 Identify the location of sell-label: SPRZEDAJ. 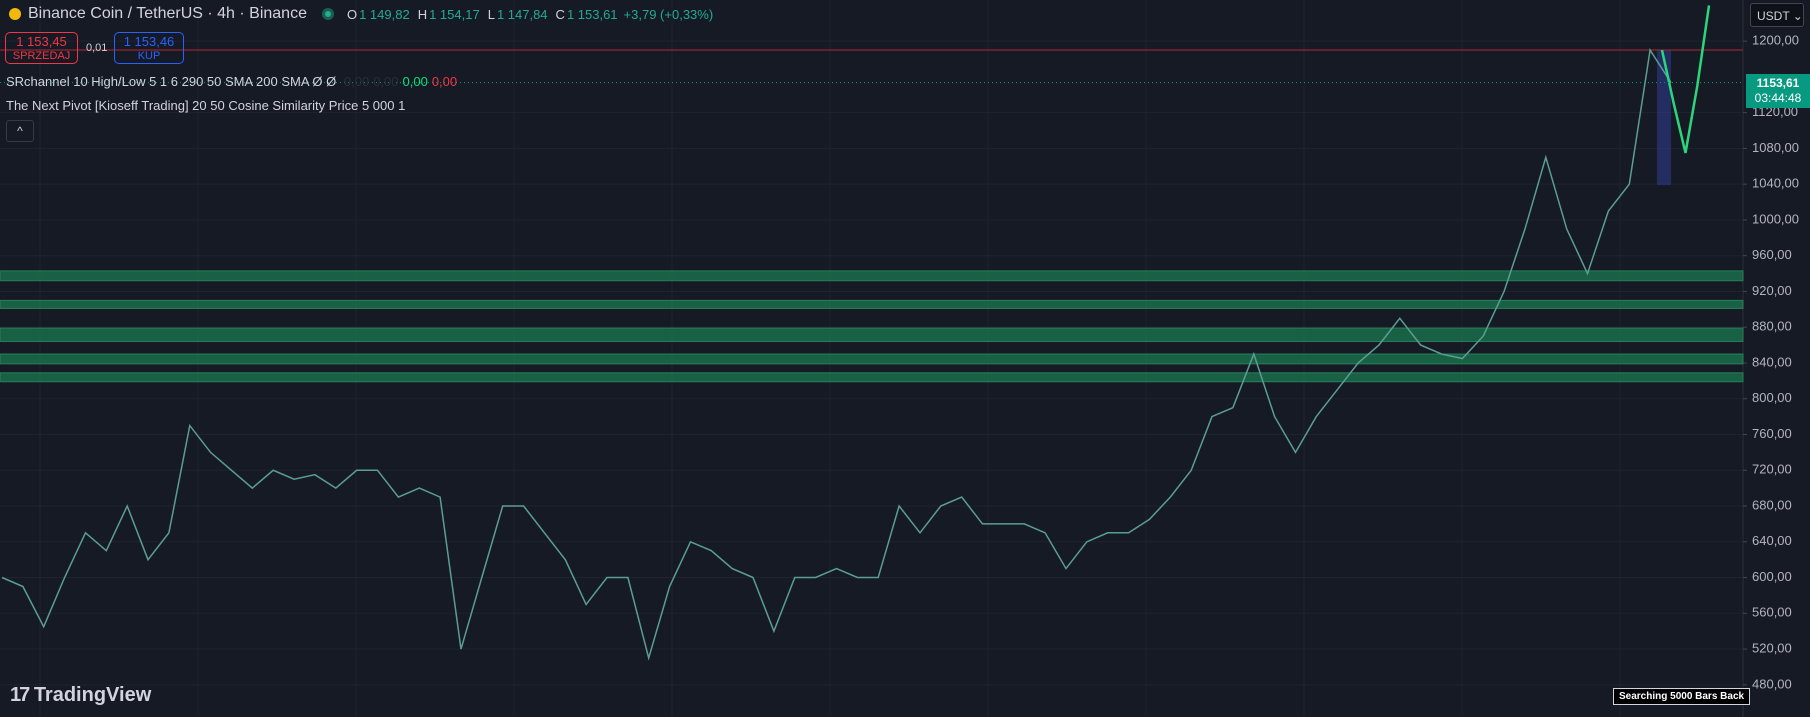
(41, 56).